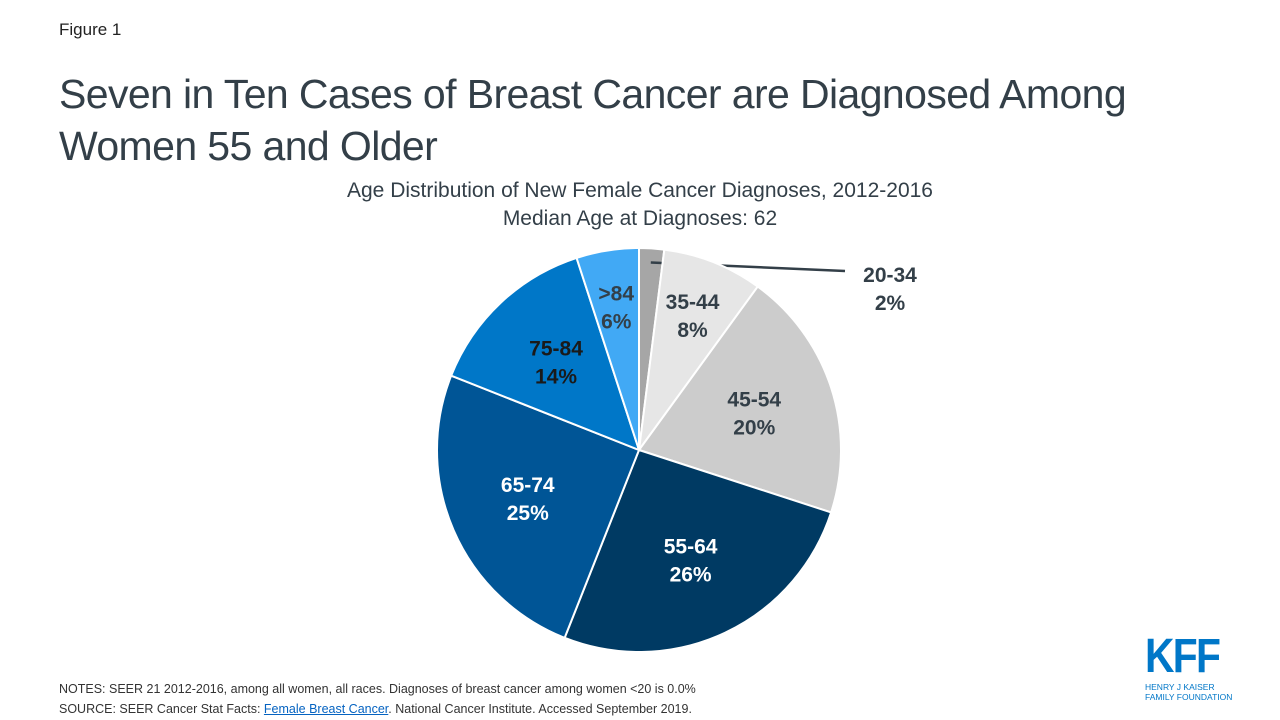 The height and width of the screenshot is (720, 1280). What do you see at coordinates (326, 709) in the screenshot?
I see `source-link: Female Breast Cancer` at bounding box center [326, 709].